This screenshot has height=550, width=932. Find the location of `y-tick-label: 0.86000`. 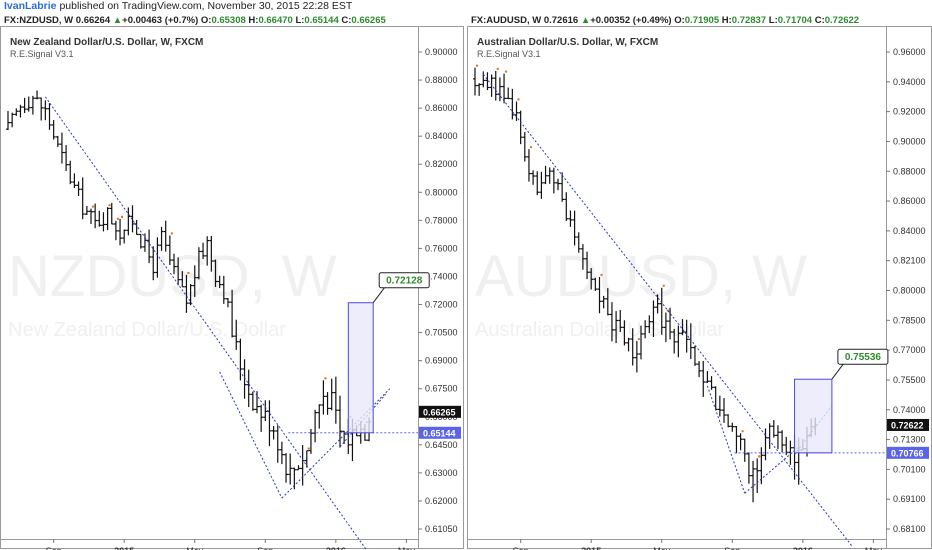

y-tick-label: 0.86000 is located at coordinates (909, 201).